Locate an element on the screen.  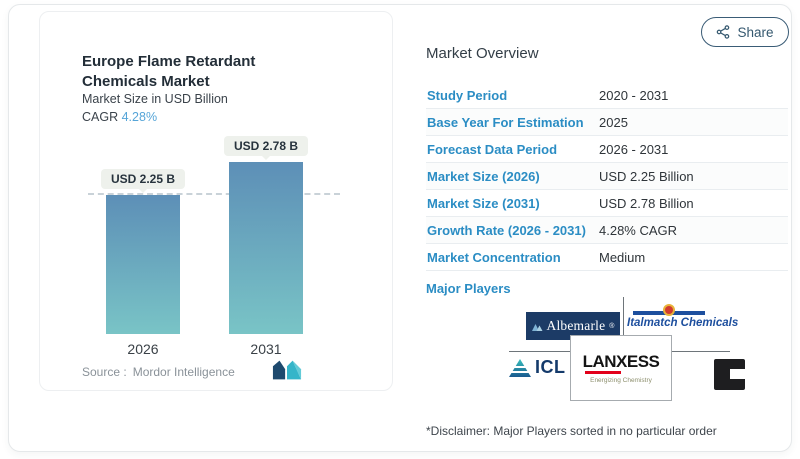
table-row: Market Concentration Medium is located at coordinates (607, 257).